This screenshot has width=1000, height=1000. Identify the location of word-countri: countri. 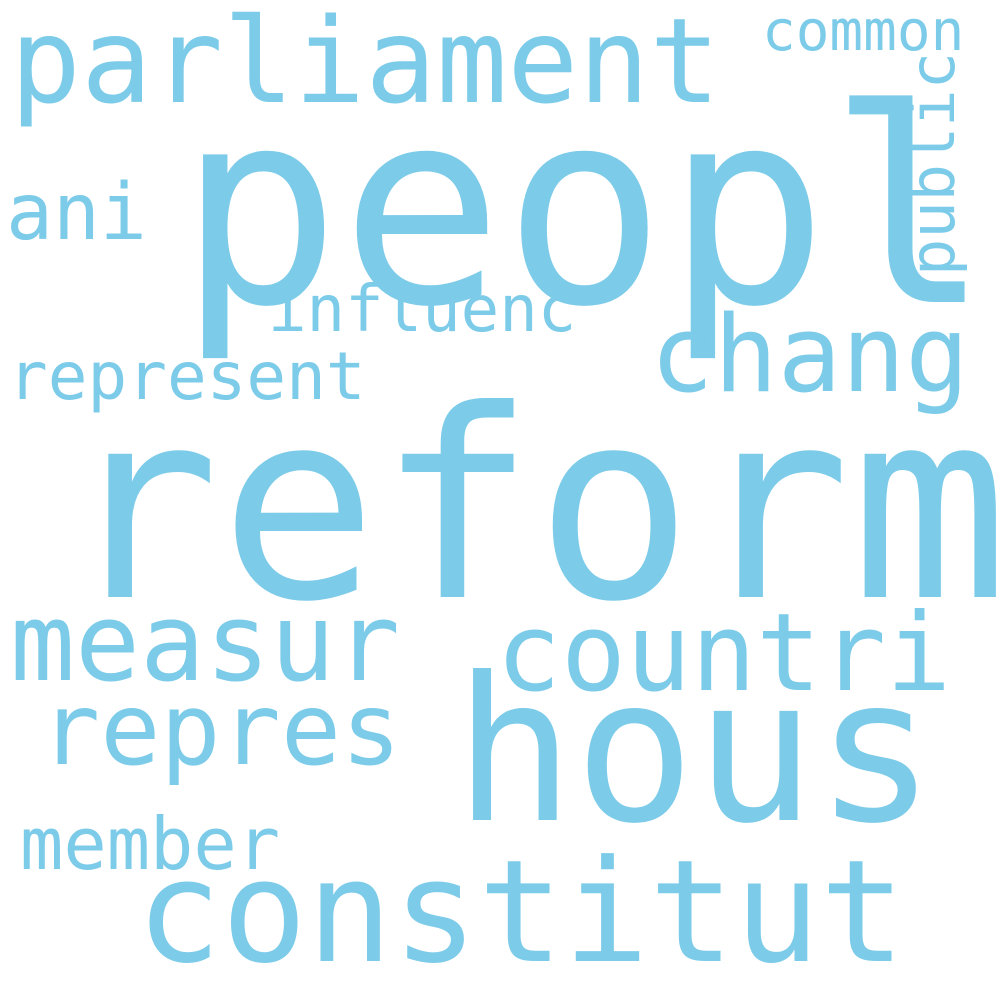
(724, 653).